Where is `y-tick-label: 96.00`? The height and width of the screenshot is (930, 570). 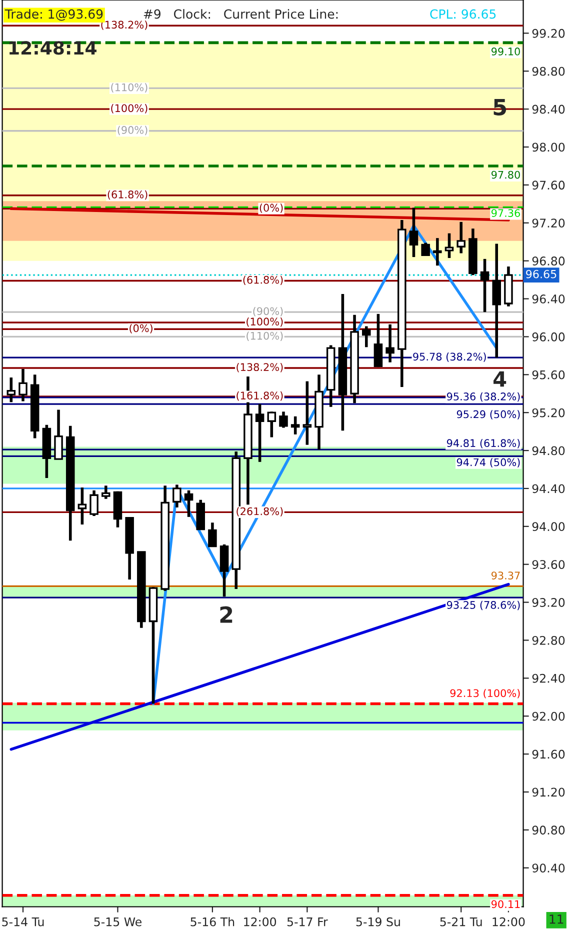
y-tick-label: 96.00 is located at coordinates (548, 337).